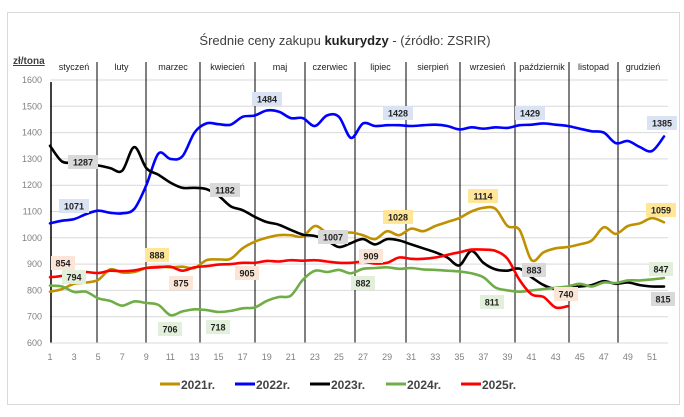  Describe the element at coordinates (34, 264) in the screenshot. I see `y-tick-label: 900` at that location.